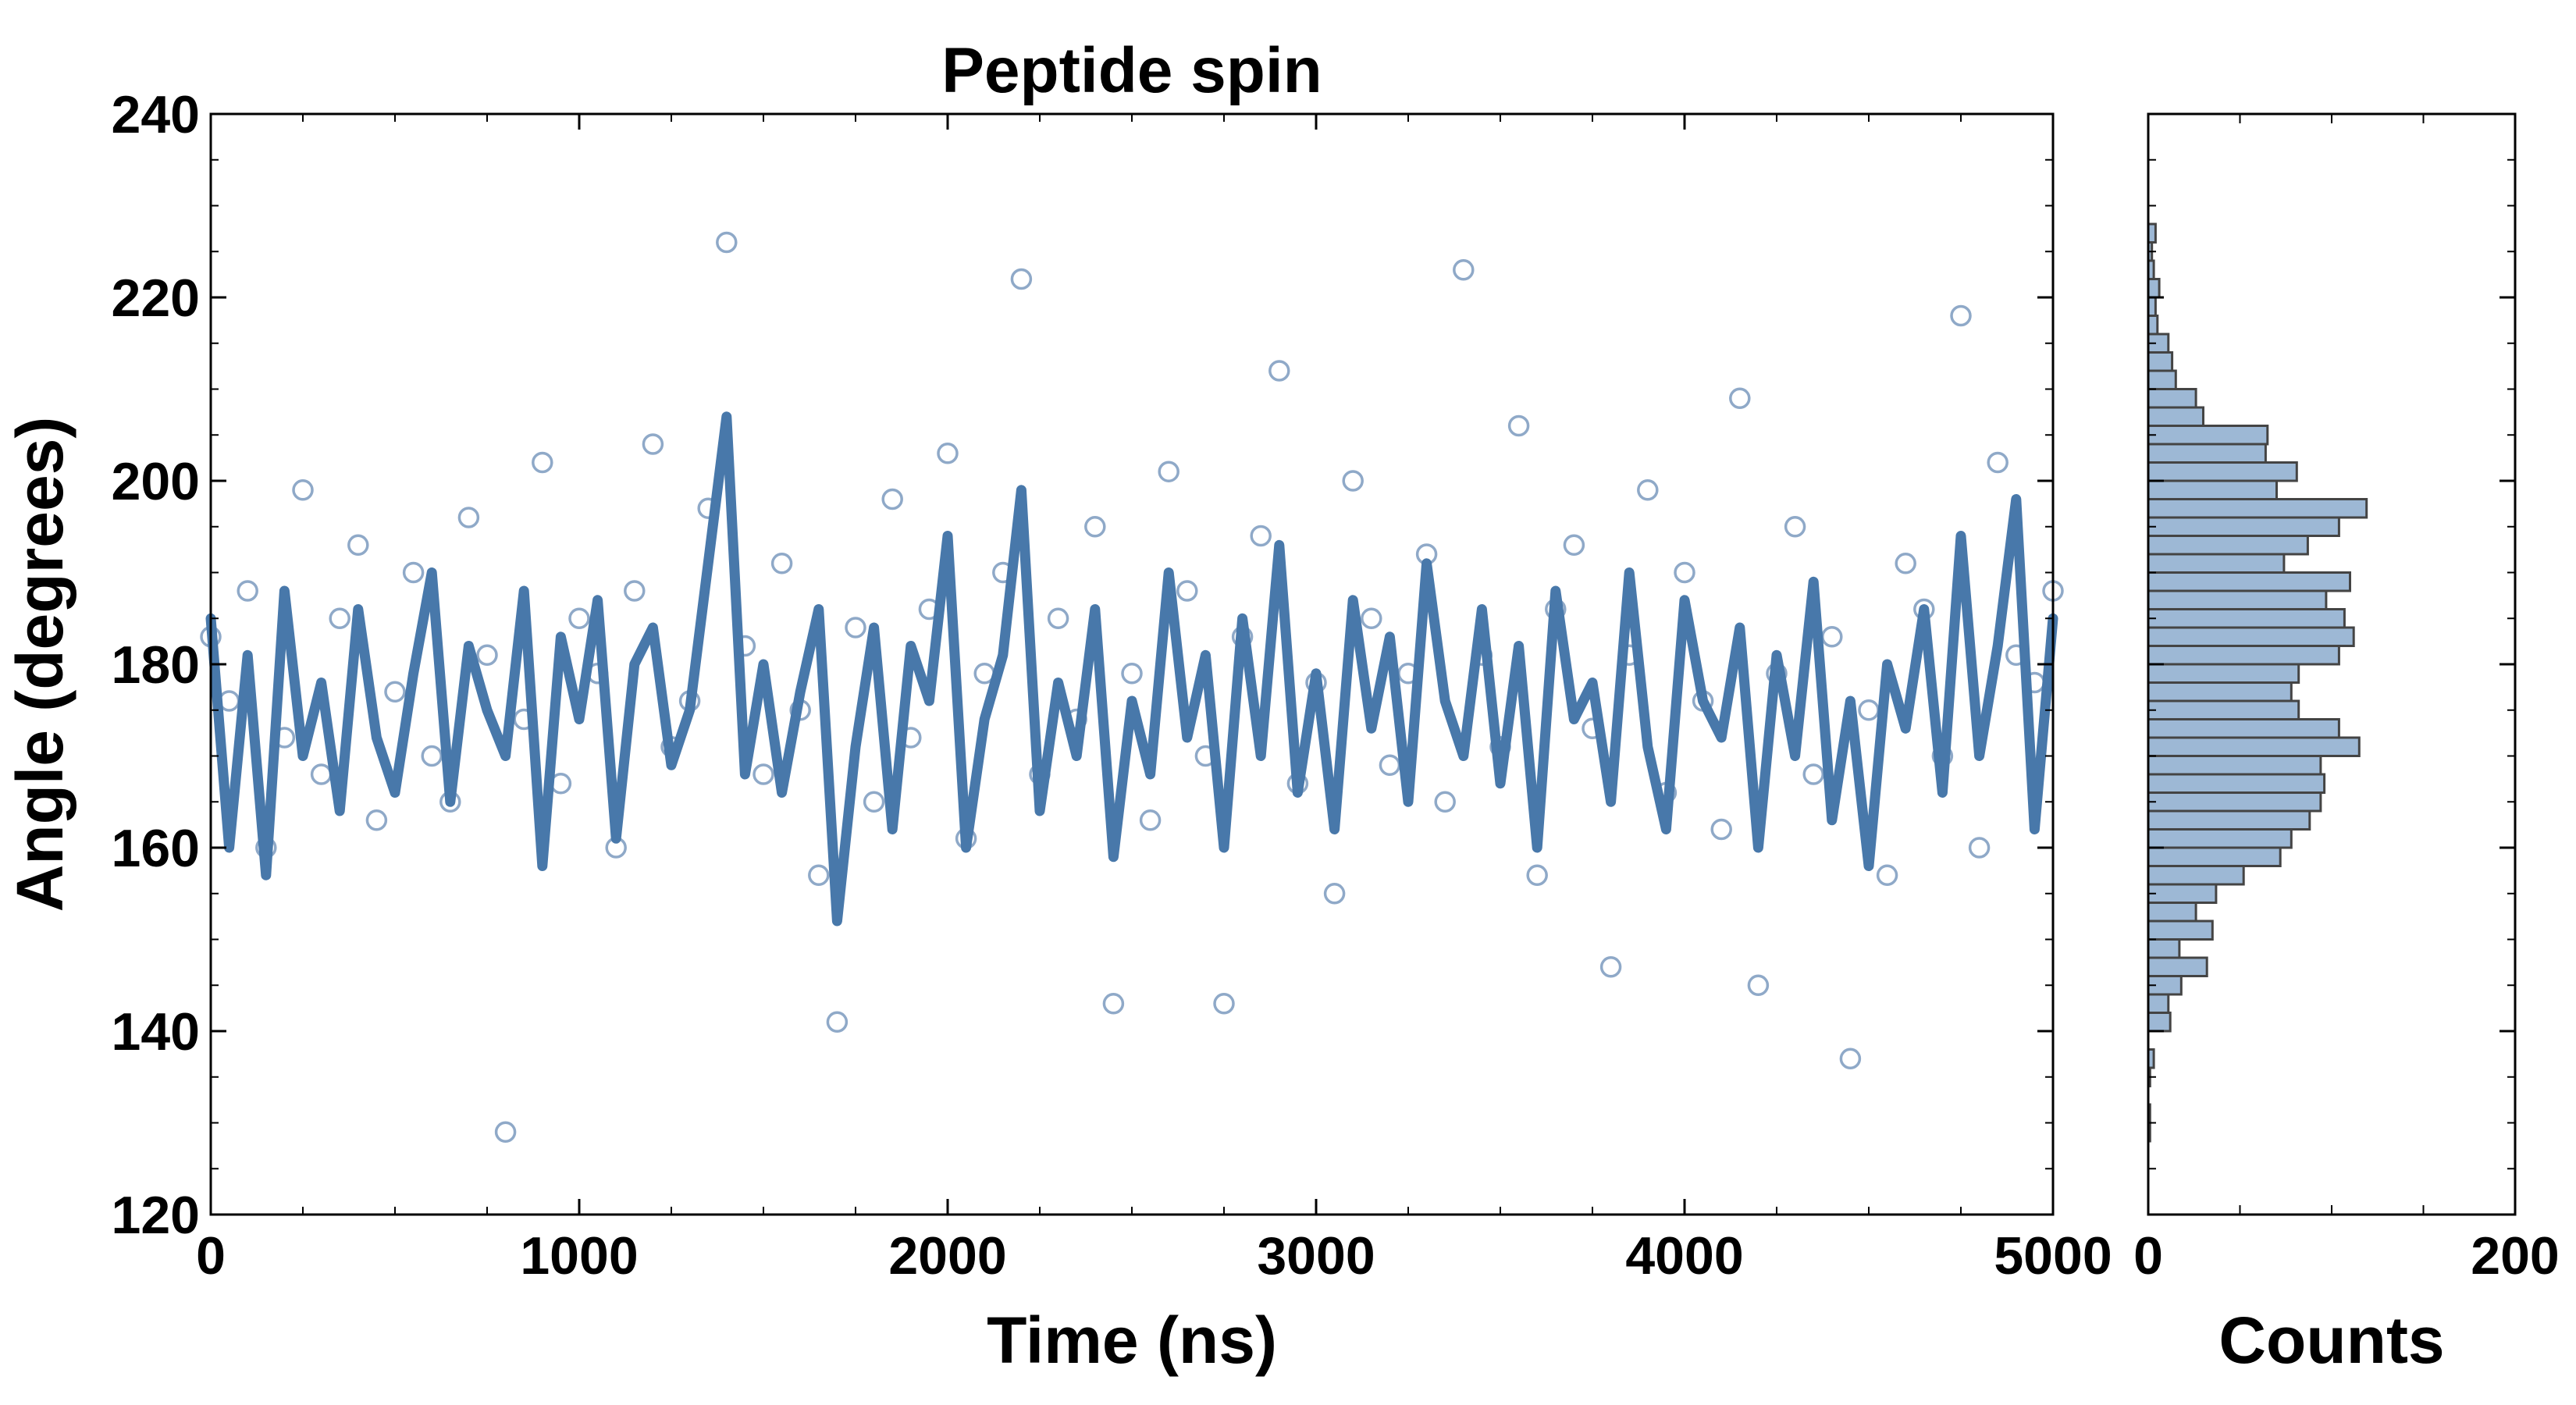 This screenshot has height=1405, width=2576. Describe the element at coordinates (2346, 699) in the screenshot. I see `histogram-axis-ticks: 0 200` at that location.